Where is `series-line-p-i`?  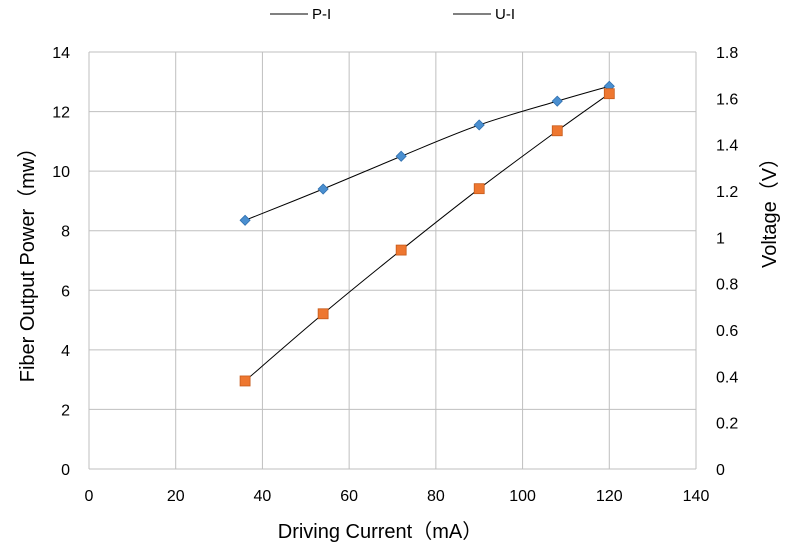 series-line-p-i is located at coordinates (427, 153).